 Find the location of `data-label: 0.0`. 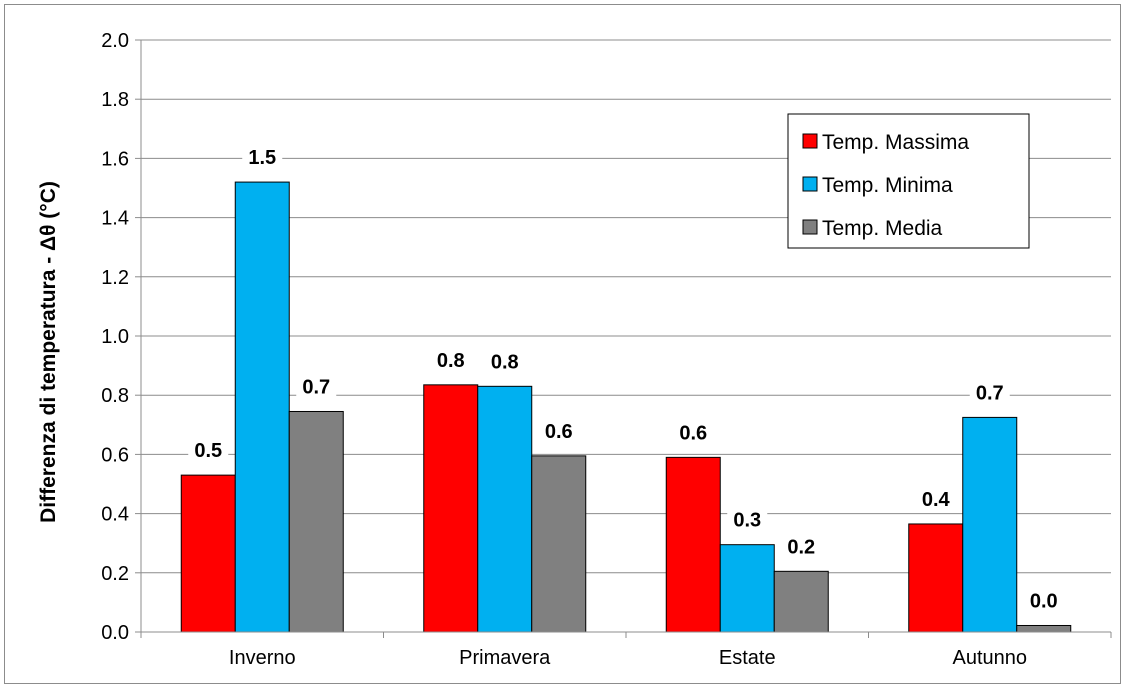

data-label: 0.0 is located at coordinates (1044, 601).